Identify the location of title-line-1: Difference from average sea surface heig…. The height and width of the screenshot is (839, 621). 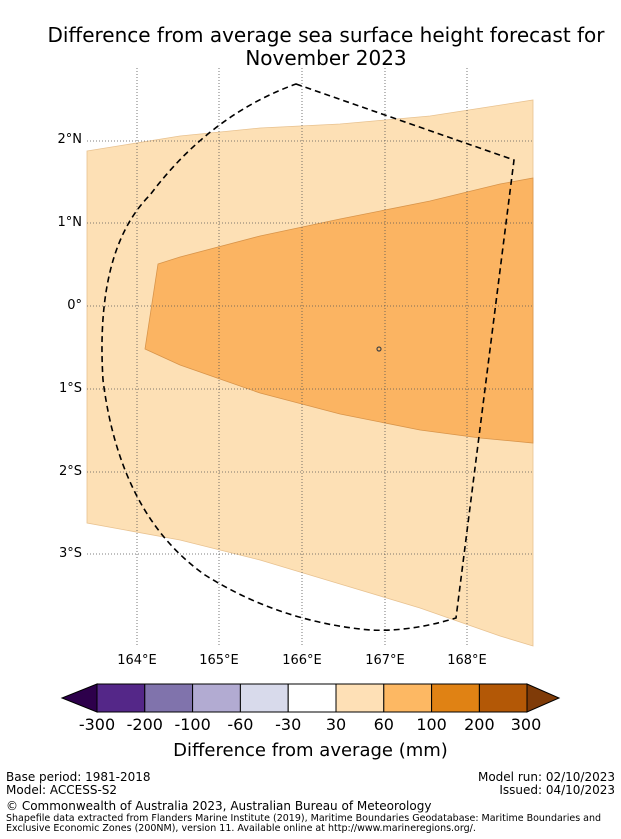
(326, 35).